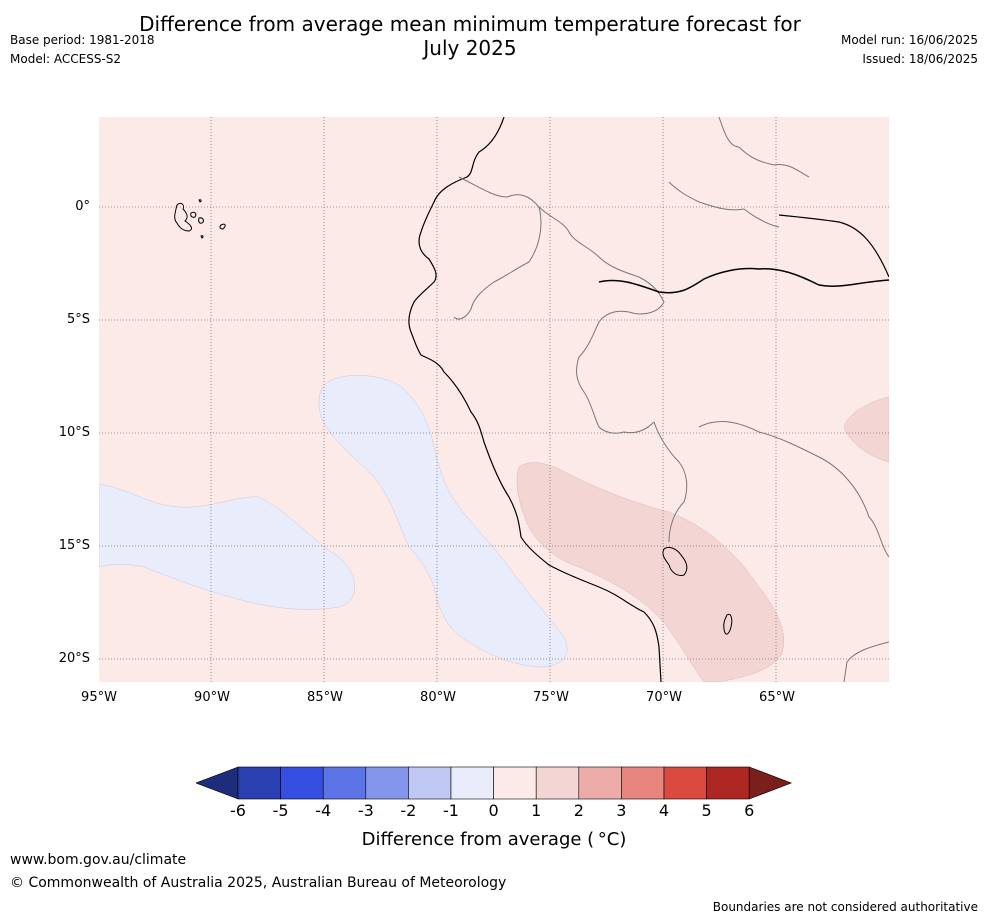 The image size is (988, 919). What do you see at coordinates (777, 697) in the screenshot?
I see `lon-label-65w: 65°W` at bounding box center [777, 697].